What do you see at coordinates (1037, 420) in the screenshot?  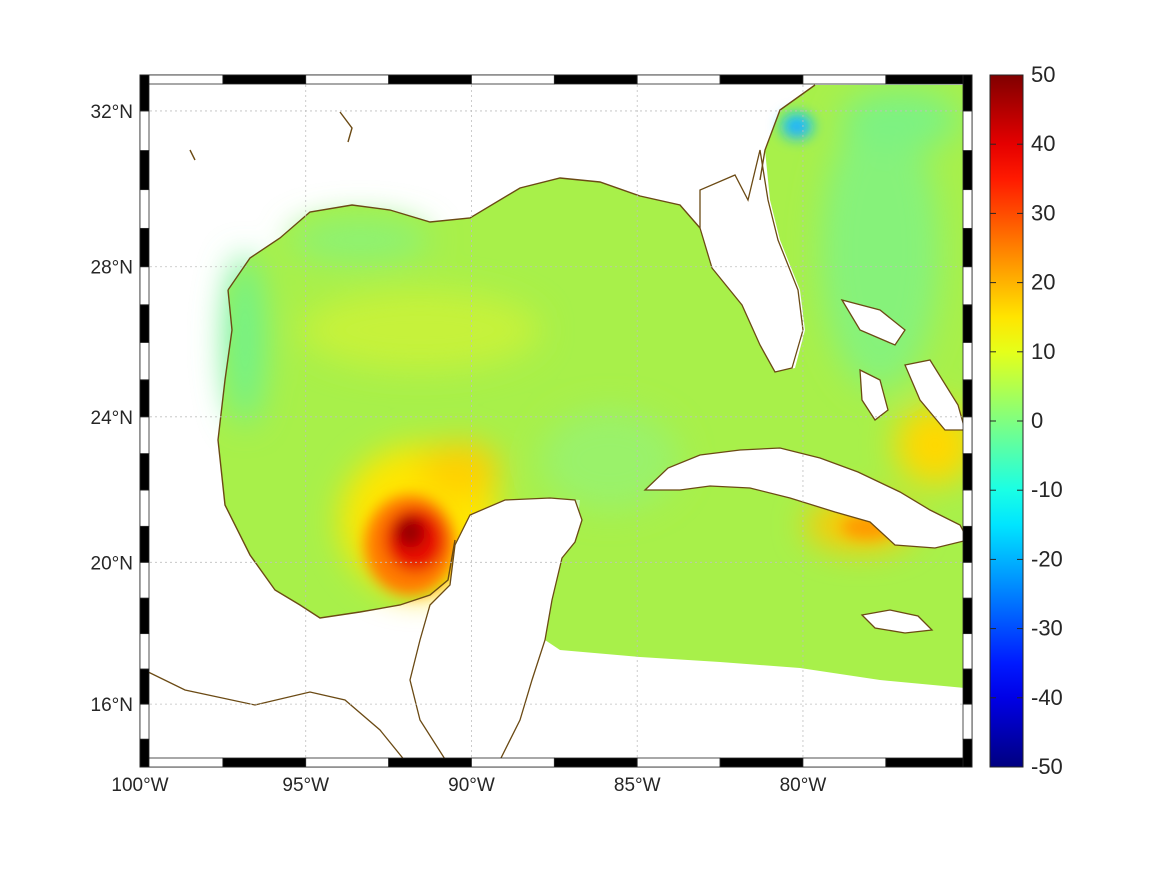 I see `colorbar-tick-label: 0` at bounding box center [1037, 420].